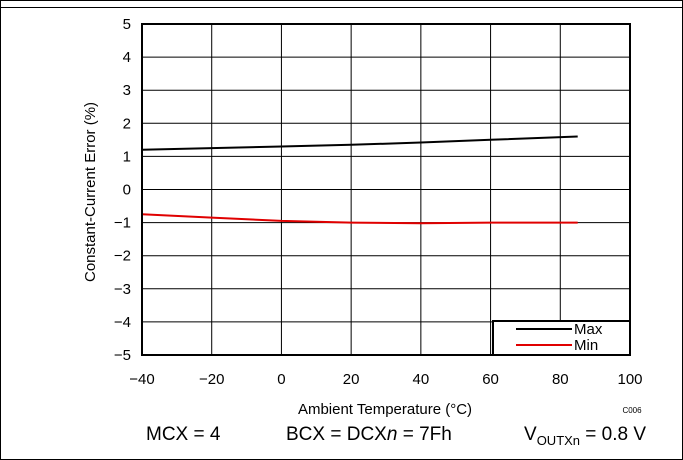  What do you see at coordinates (424, 434) in the screenshot?
I see `condition-bcx-suffix: = 7Fh` at bounding box center [424, 434].